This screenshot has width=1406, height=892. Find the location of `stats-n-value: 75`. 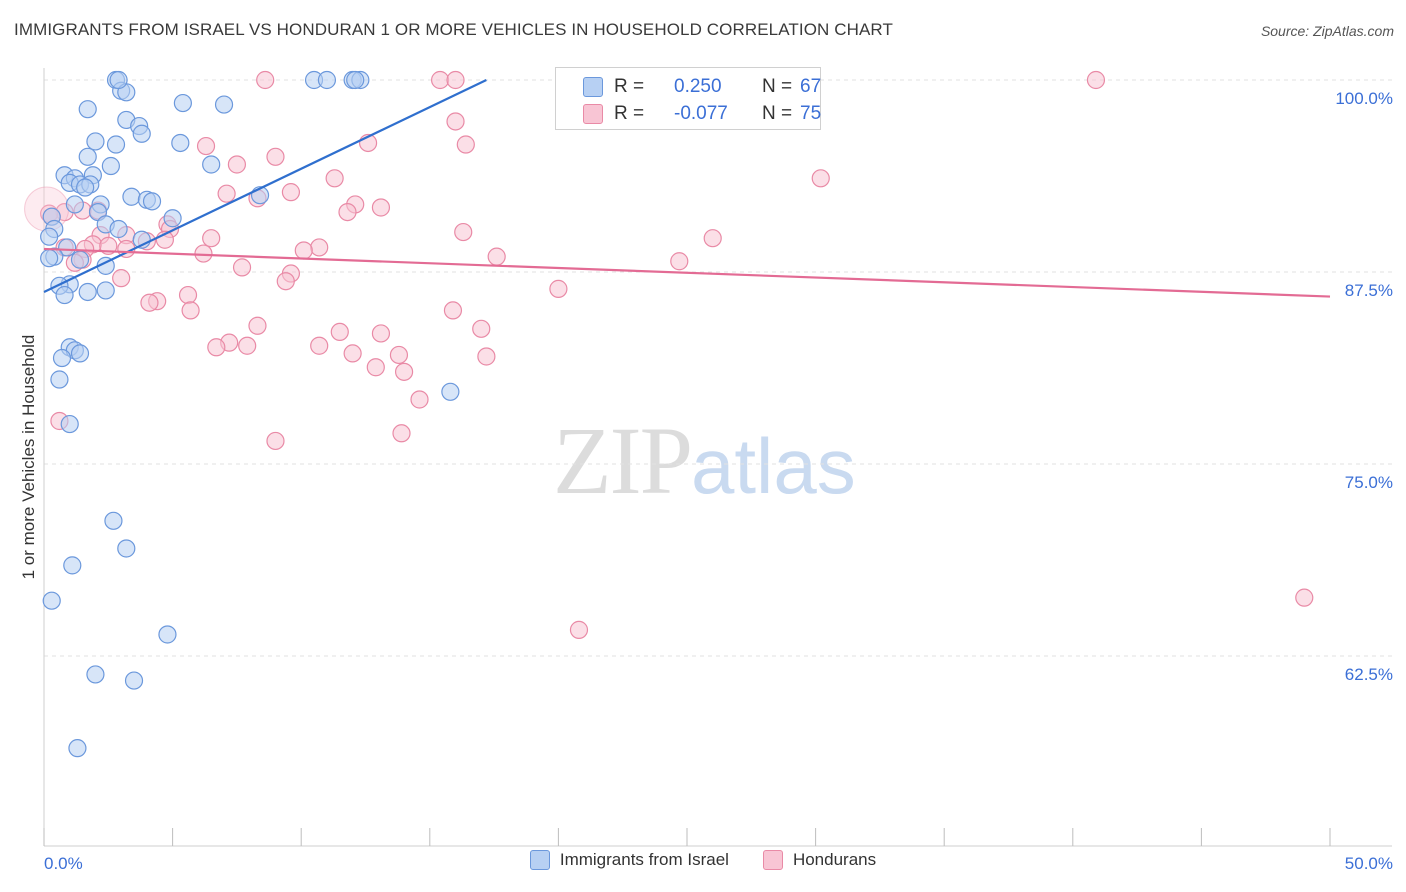

stats-n-value: 75 is located at coordinates (811, 113).